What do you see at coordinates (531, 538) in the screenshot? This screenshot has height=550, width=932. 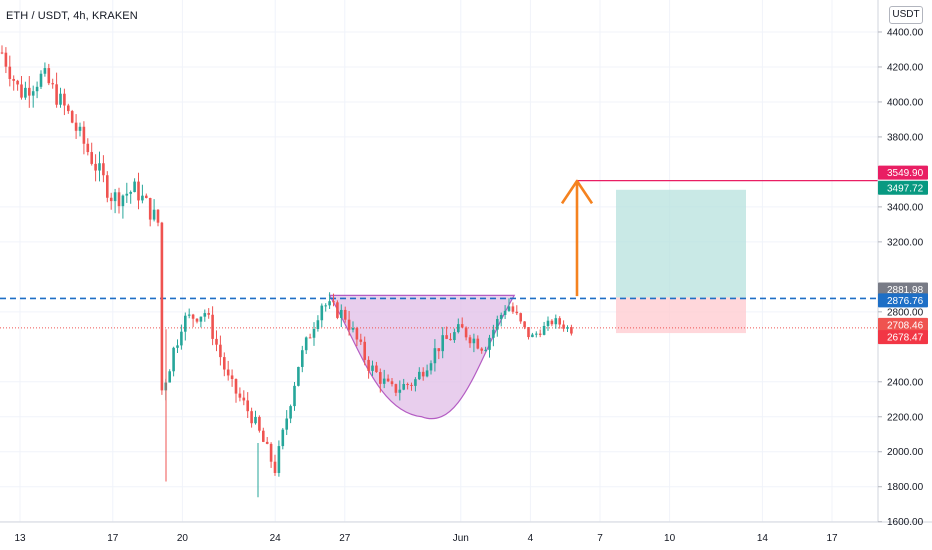 I see `time-label: 4` at bounding box center [531, 538].